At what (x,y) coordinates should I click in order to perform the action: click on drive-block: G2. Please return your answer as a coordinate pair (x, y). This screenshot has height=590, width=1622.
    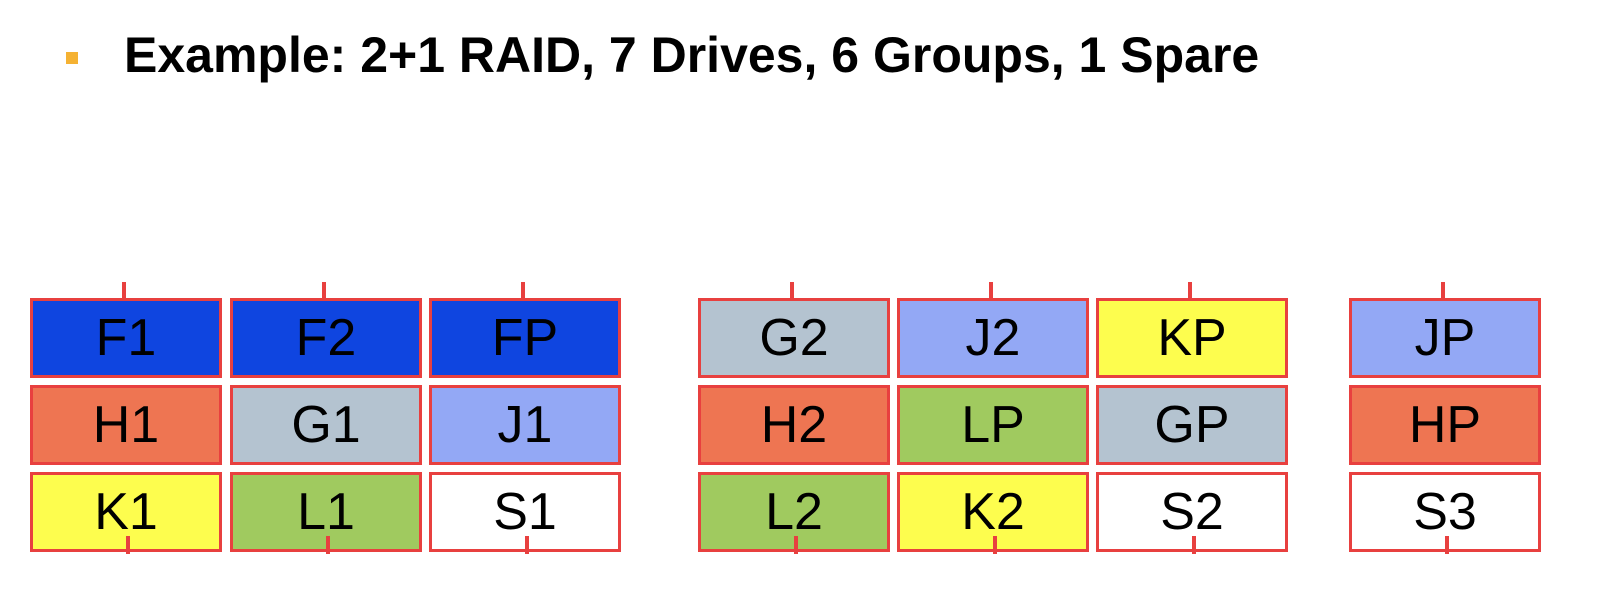
    Looking at the image, I should click on (794, 338).